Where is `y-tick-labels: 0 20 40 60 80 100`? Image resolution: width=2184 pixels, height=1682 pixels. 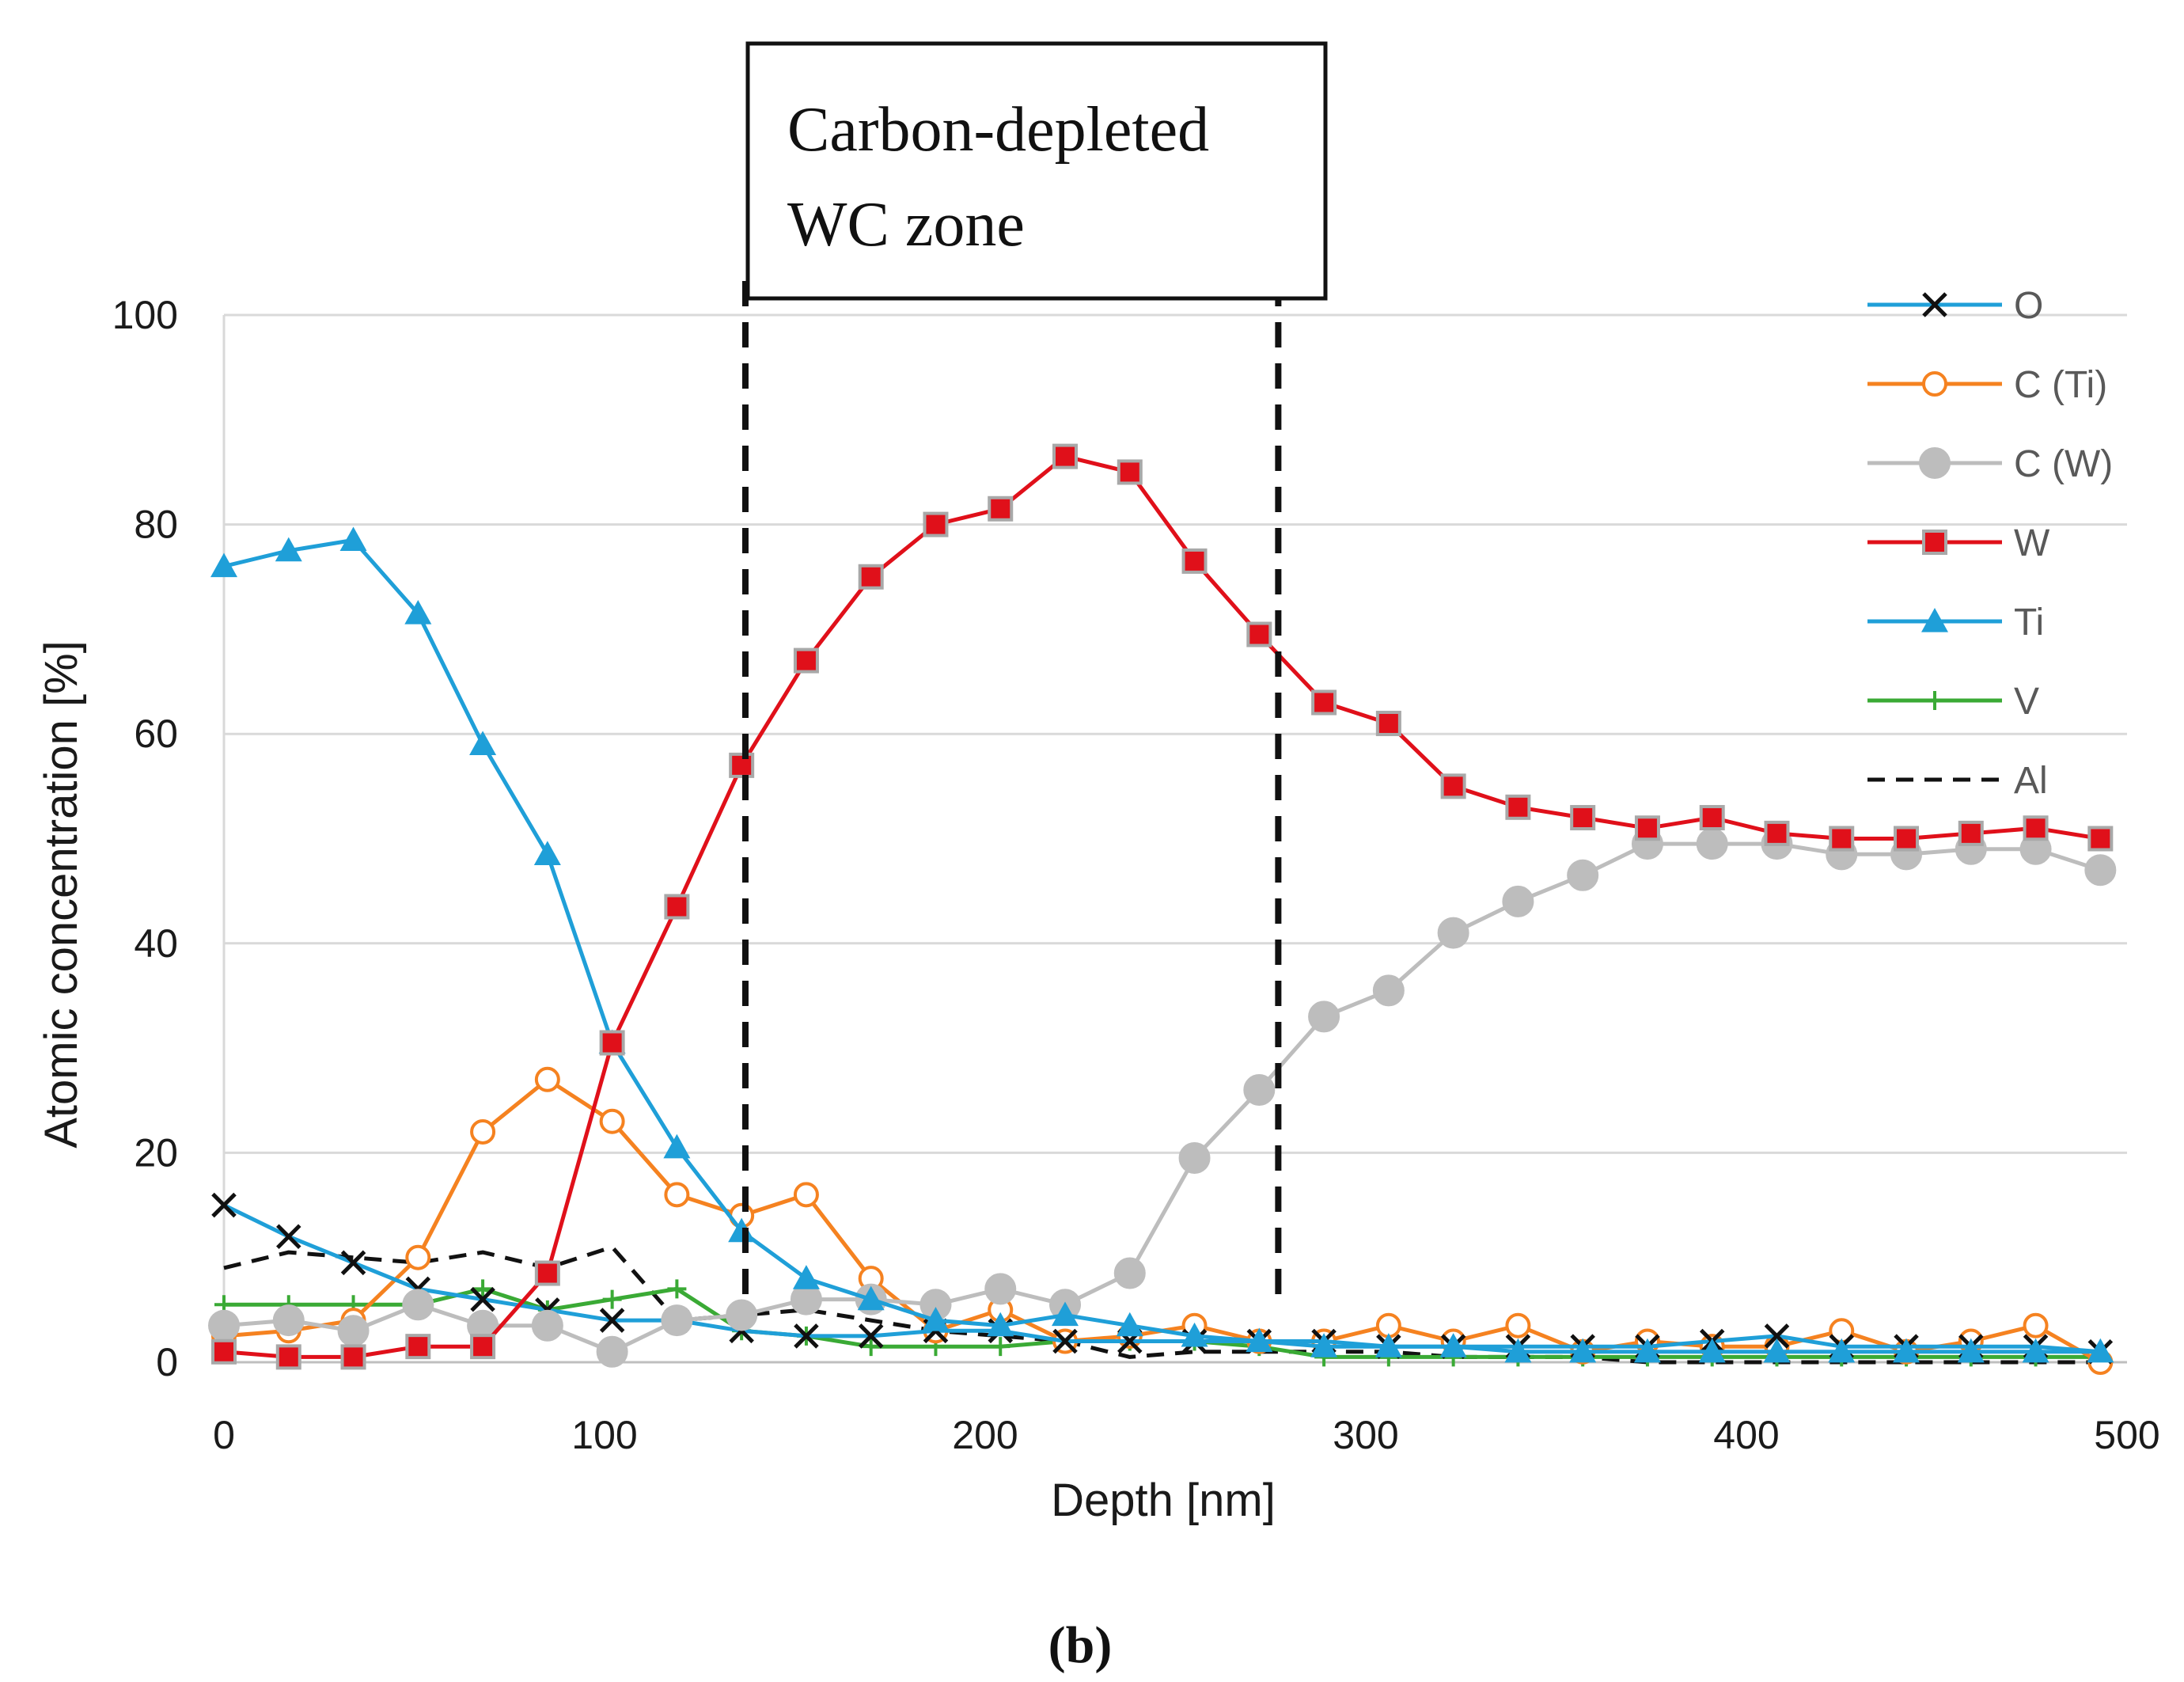
y-tick-labels: 0 20 40 60 80 100 is located at coordinates (145, 838).